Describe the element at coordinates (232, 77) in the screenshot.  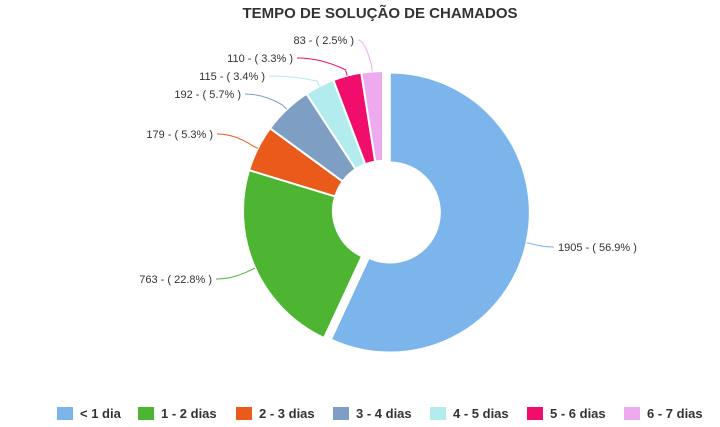
I see `data-label-4-5-dias: 115 - ( 3.4% )` at that location.